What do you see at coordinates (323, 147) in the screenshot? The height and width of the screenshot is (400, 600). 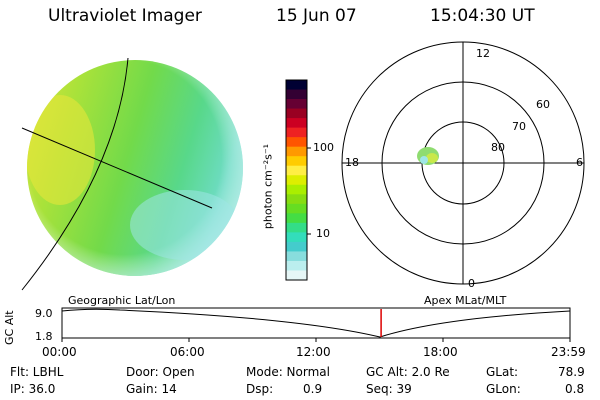 I see `colorbar-tick-100: 100` at bounding box center [323, 147].